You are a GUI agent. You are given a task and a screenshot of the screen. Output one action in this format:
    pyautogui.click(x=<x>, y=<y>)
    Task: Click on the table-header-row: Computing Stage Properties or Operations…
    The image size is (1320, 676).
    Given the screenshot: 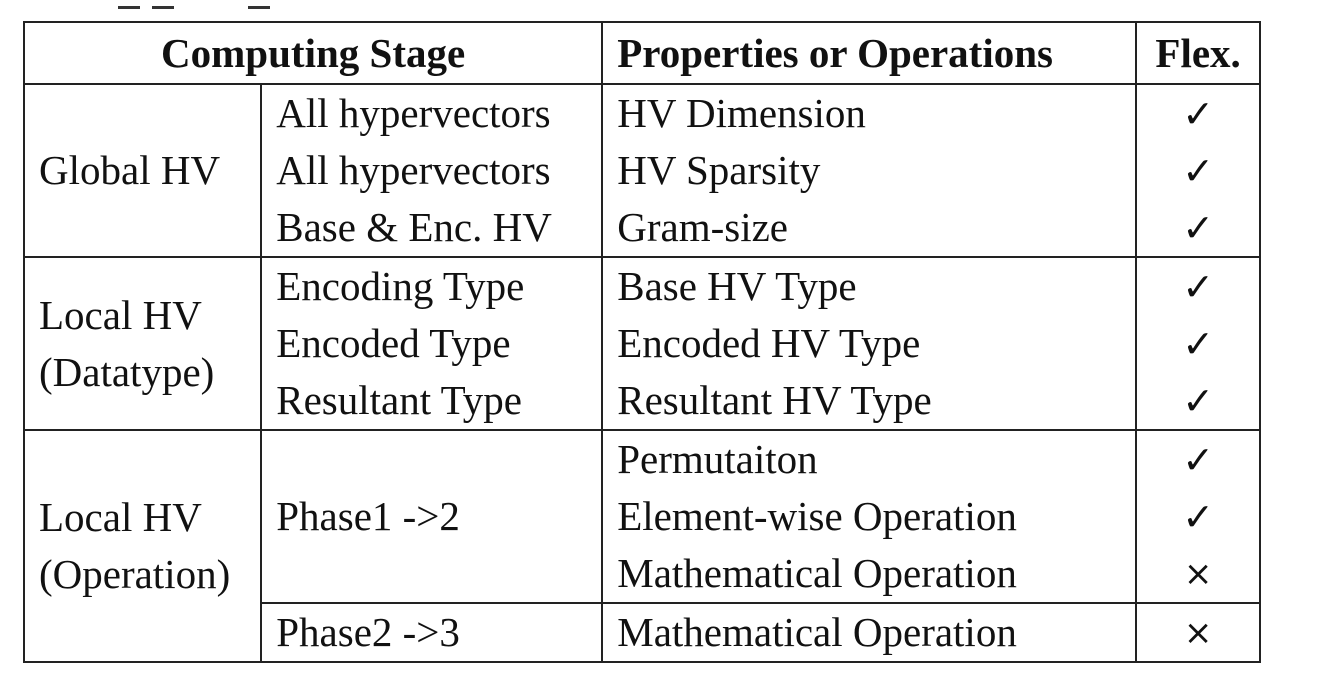 What is the action you would take?
    pyautogui.click(x=642, y=53)
    